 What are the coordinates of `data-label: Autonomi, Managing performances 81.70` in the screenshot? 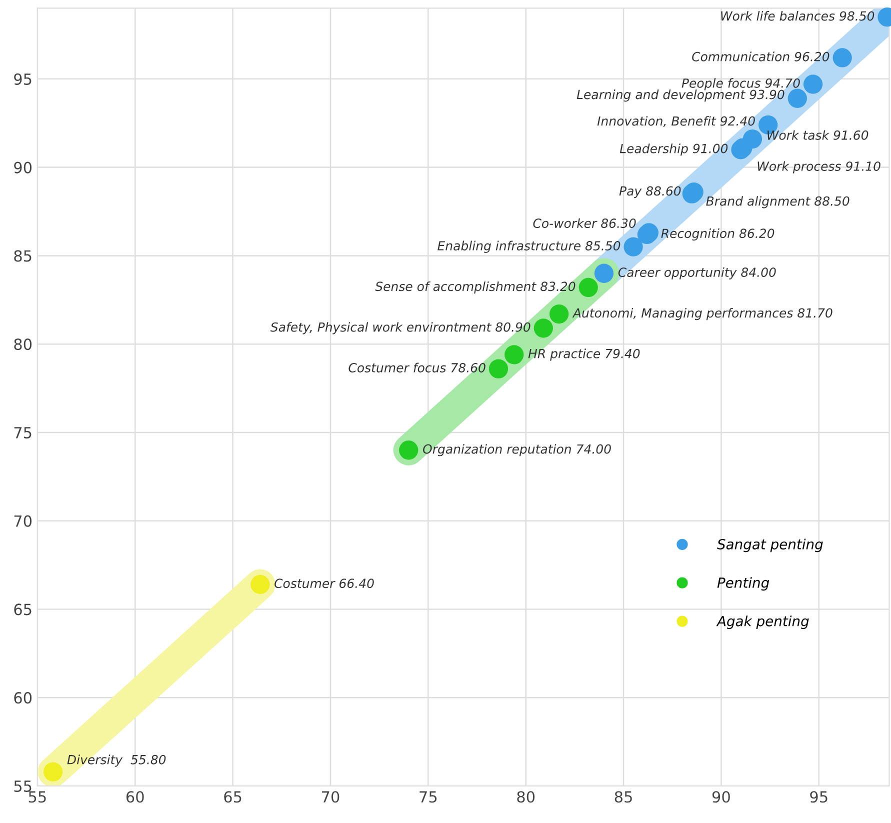 It's located at (702, 314).